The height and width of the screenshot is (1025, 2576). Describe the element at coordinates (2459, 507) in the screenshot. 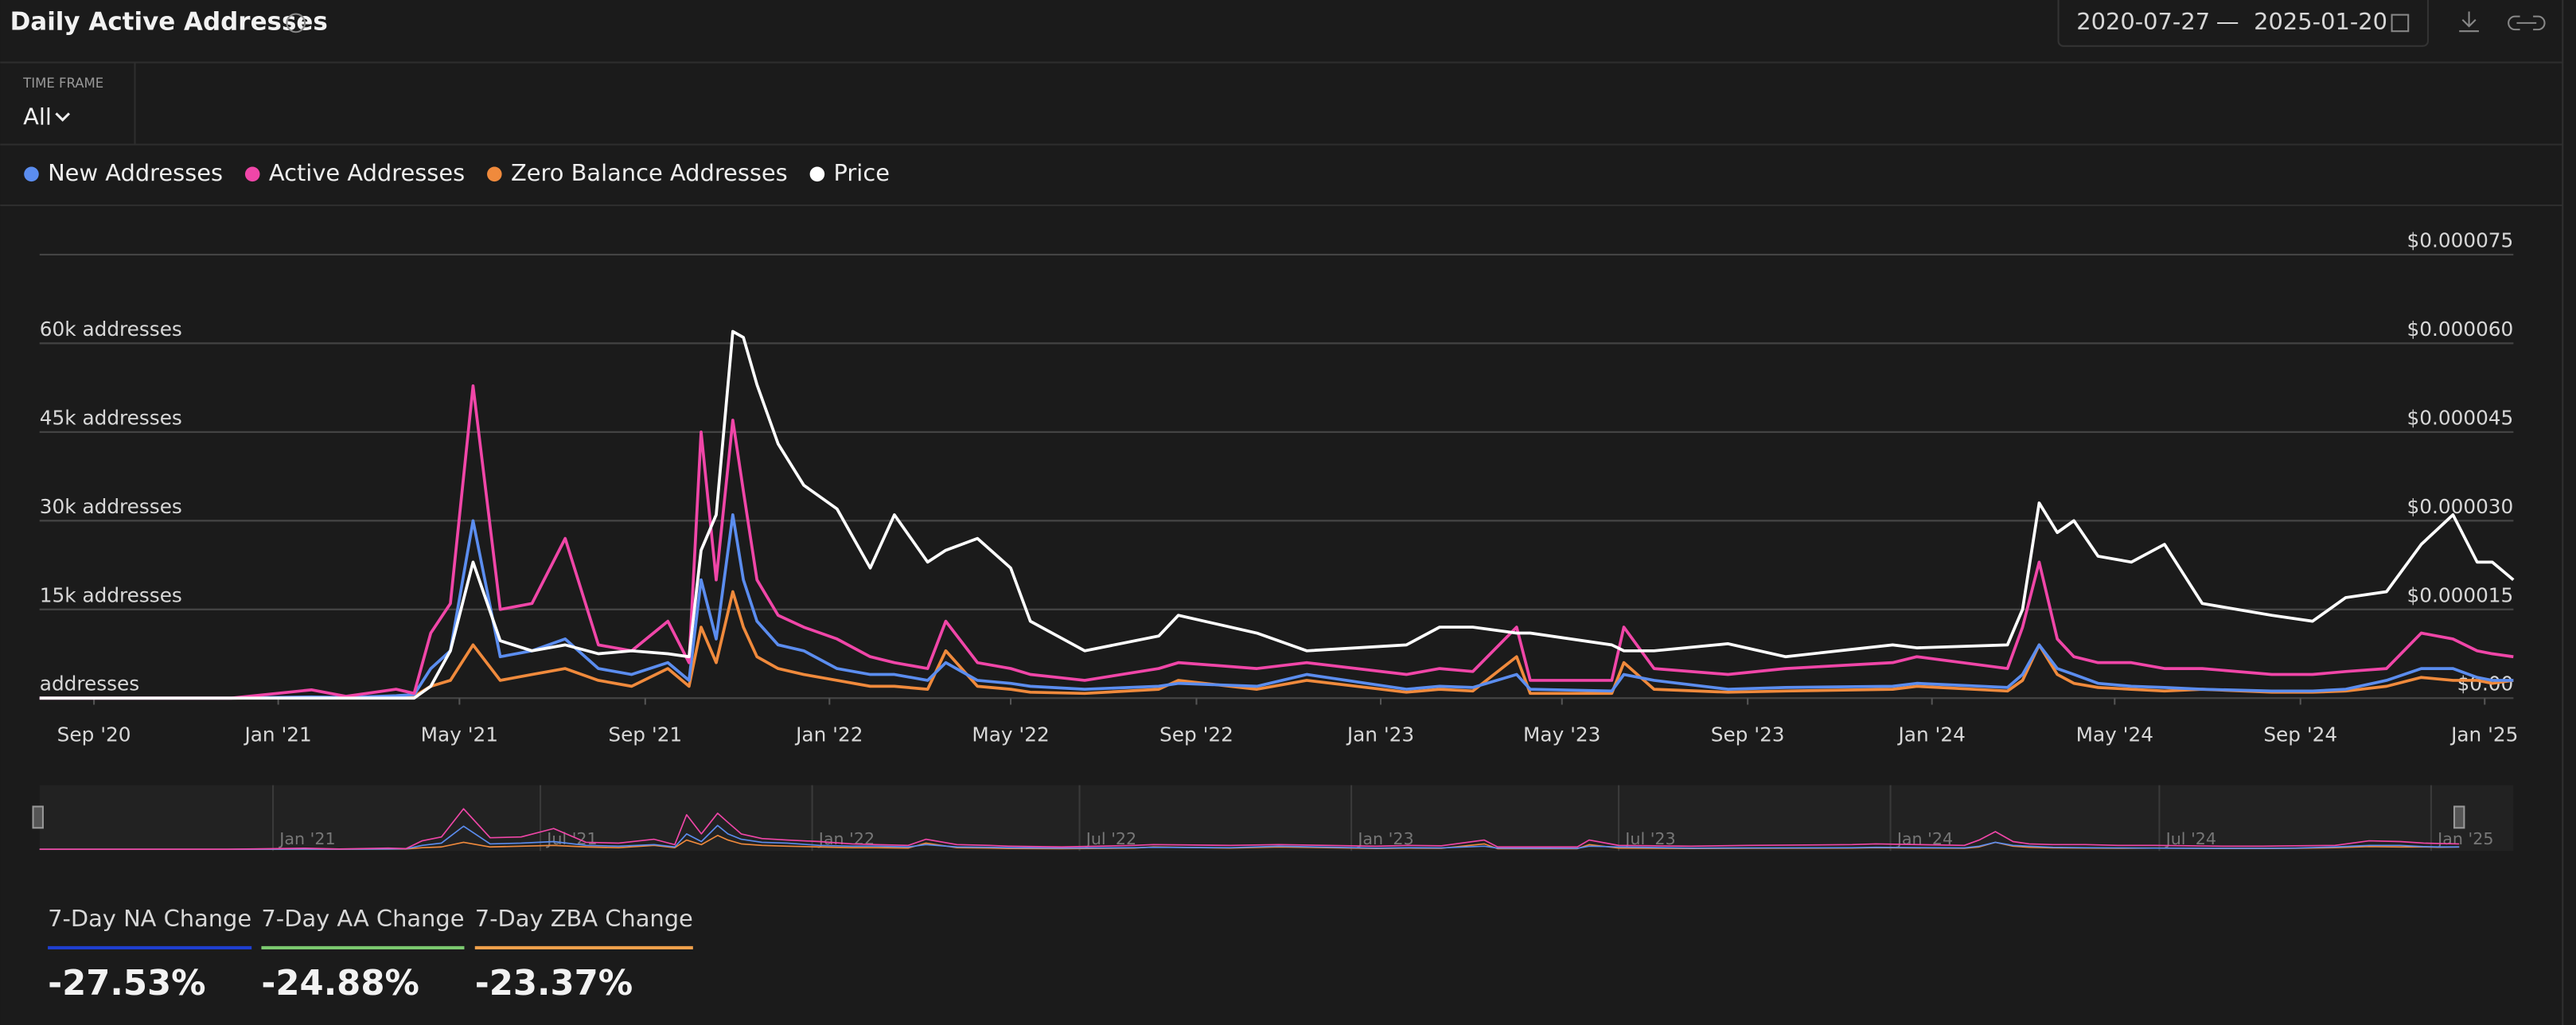

I see `y2-tick-label: $0.000030` at that location.